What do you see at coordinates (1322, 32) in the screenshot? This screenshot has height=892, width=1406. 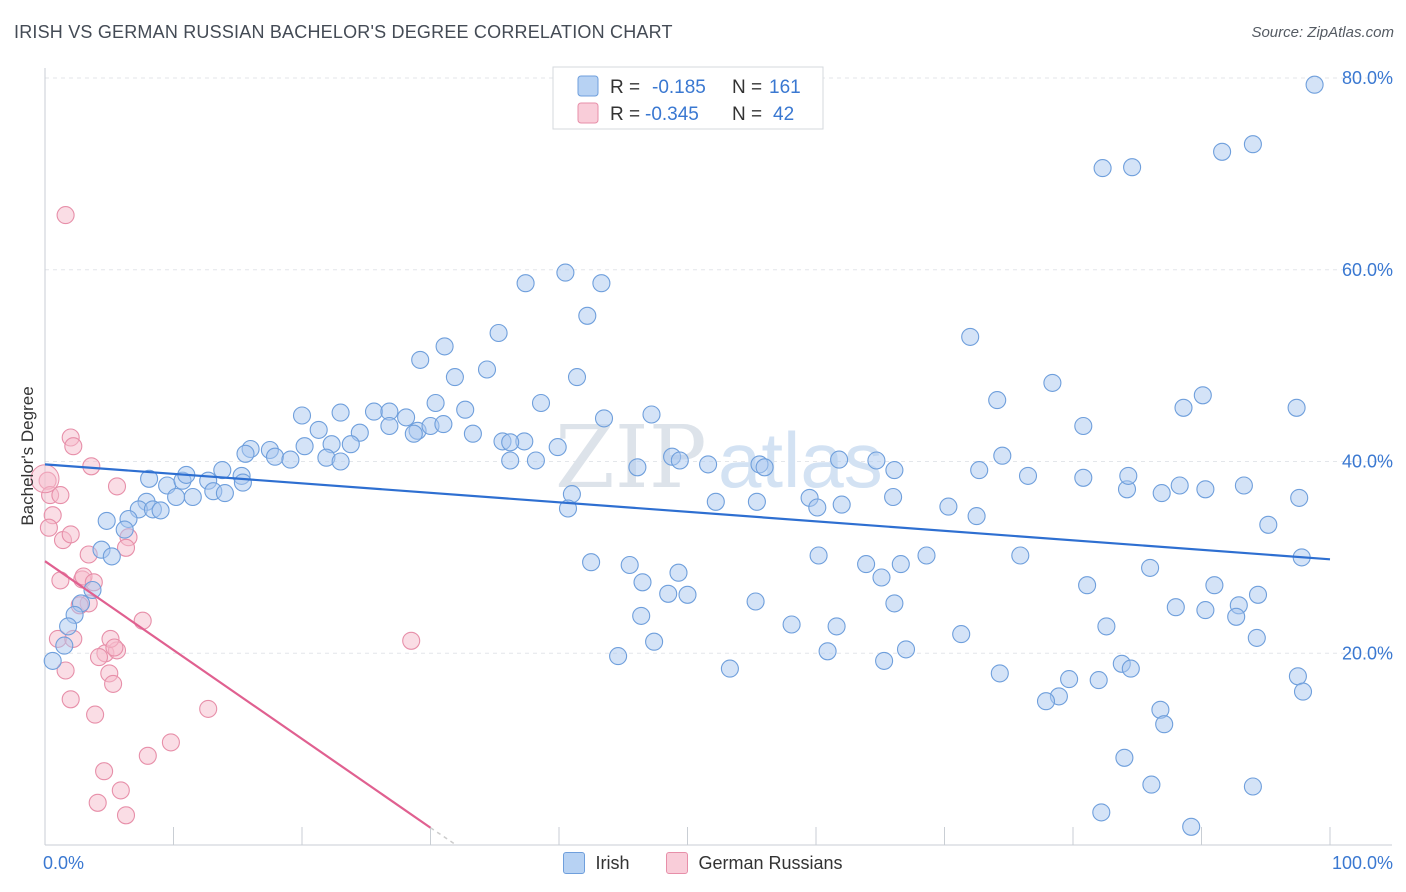 I see `source-credit: Source: ZipAtlas.com` at bounding box center [1322, 32].